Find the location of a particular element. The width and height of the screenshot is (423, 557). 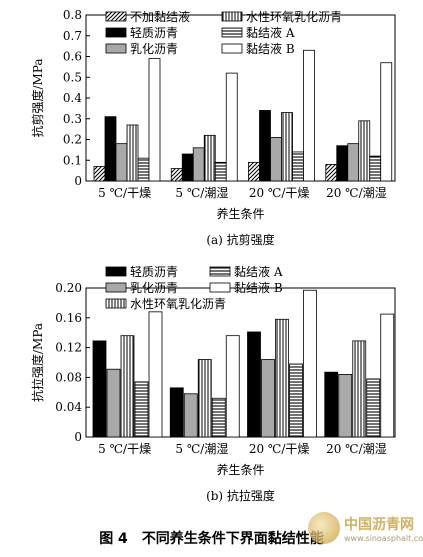

subcaption: (a) 抗剪强度 is located at coordinates (240, 239).